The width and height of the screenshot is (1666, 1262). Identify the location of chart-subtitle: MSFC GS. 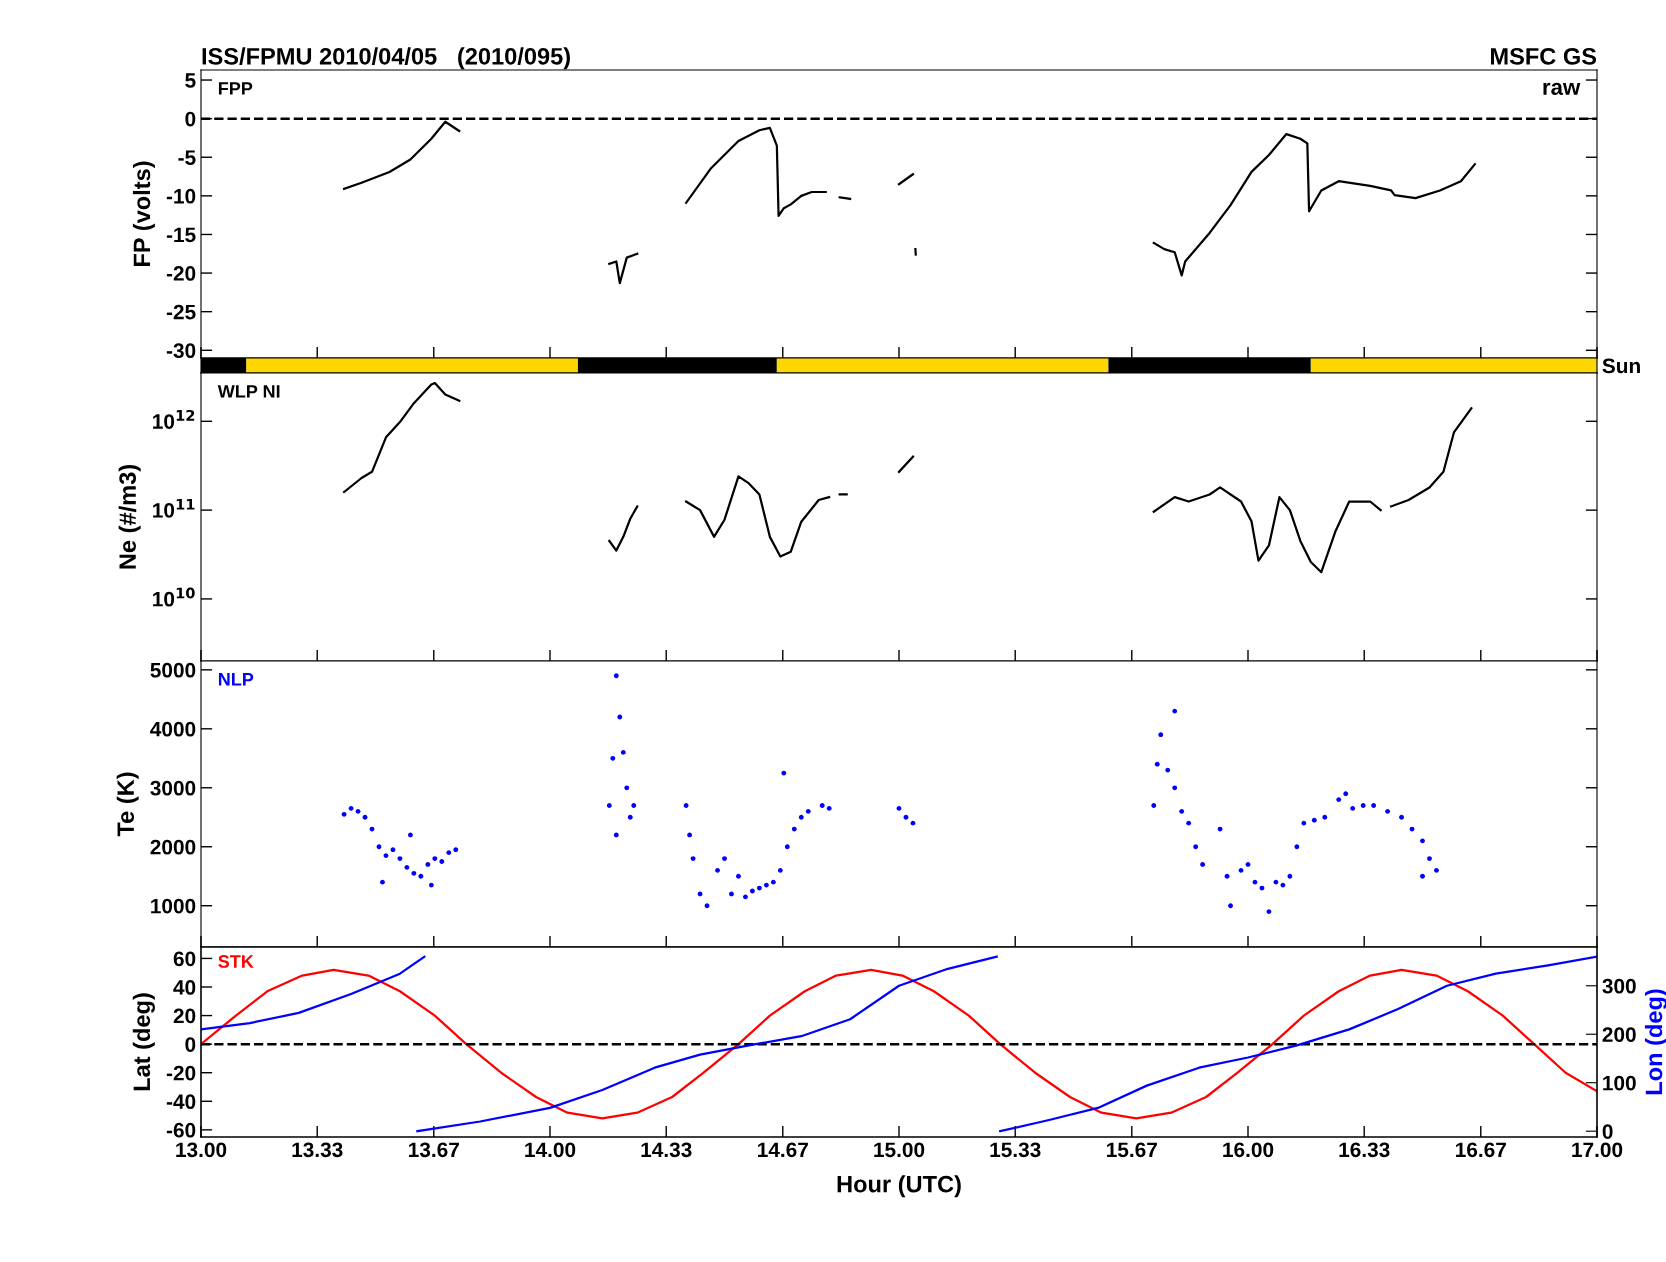
(1544, 56).